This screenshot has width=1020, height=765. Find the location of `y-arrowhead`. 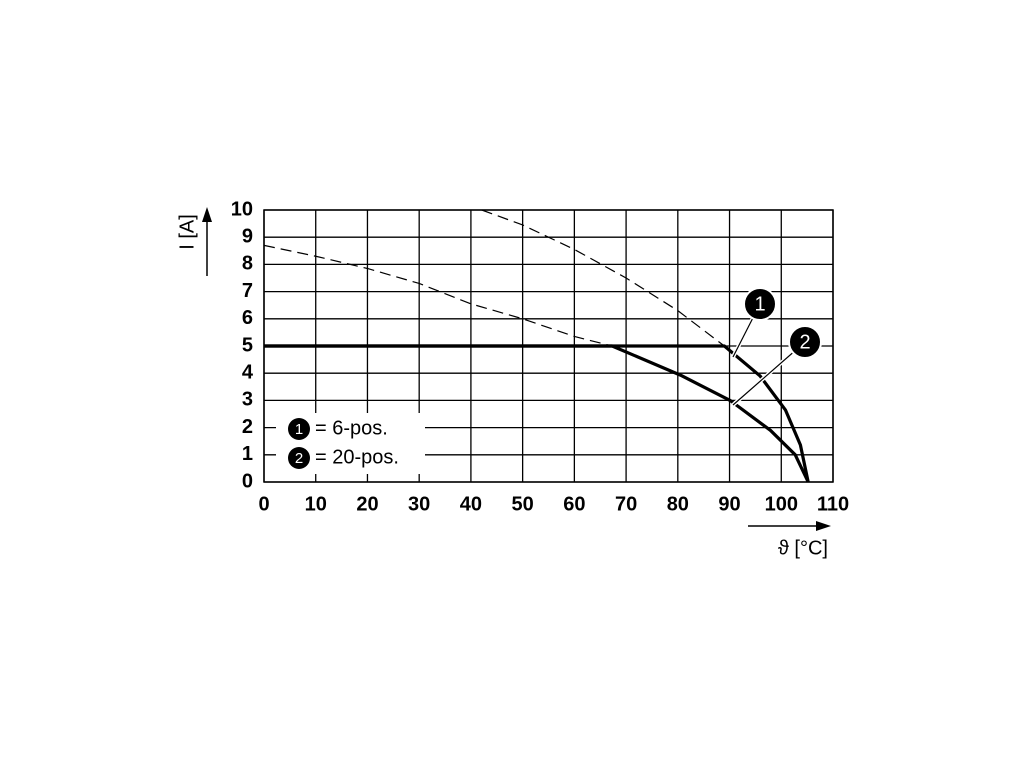

y-arrowhead is located at coordinates (207, 214).